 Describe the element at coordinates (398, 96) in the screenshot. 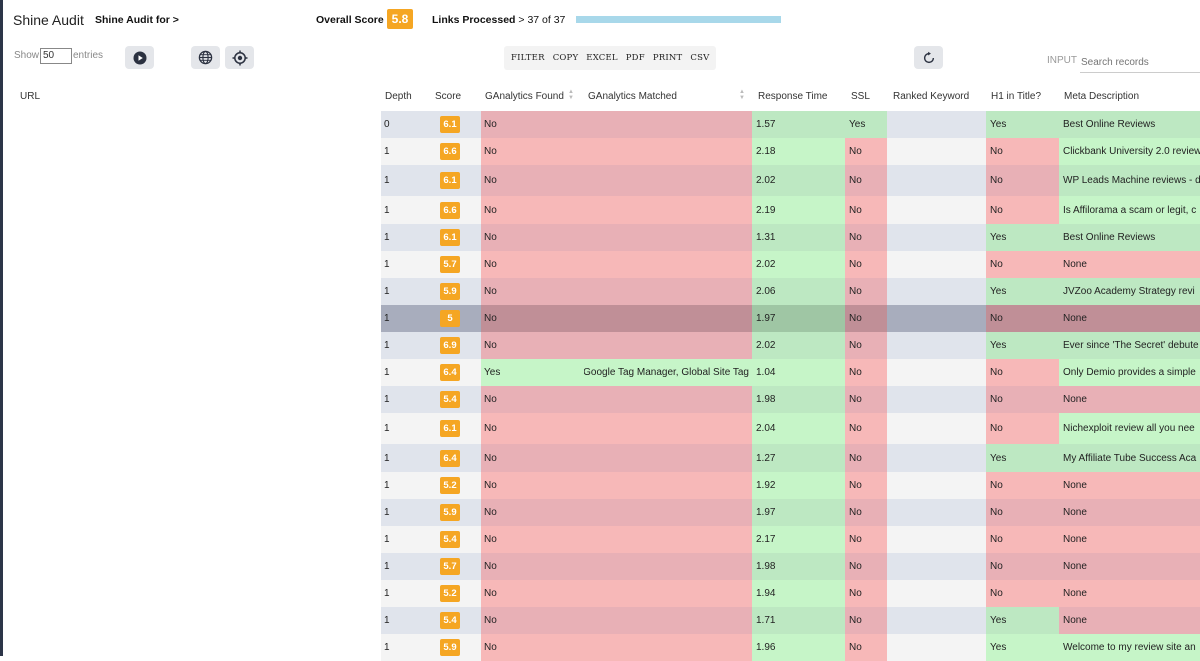

I see `header-depth: Depth` at that location.